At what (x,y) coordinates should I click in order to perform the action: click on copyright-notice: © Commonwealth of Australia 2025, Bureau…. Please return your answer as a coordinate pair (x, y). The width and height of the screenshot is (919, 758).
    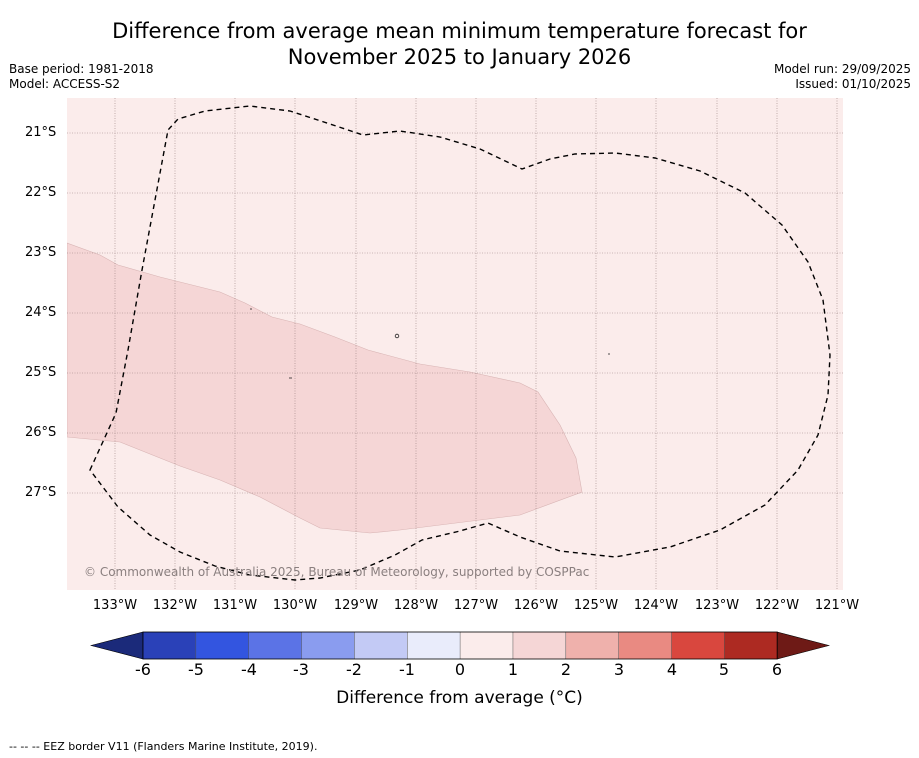
    Looking at the image, I should click on (337, 572).